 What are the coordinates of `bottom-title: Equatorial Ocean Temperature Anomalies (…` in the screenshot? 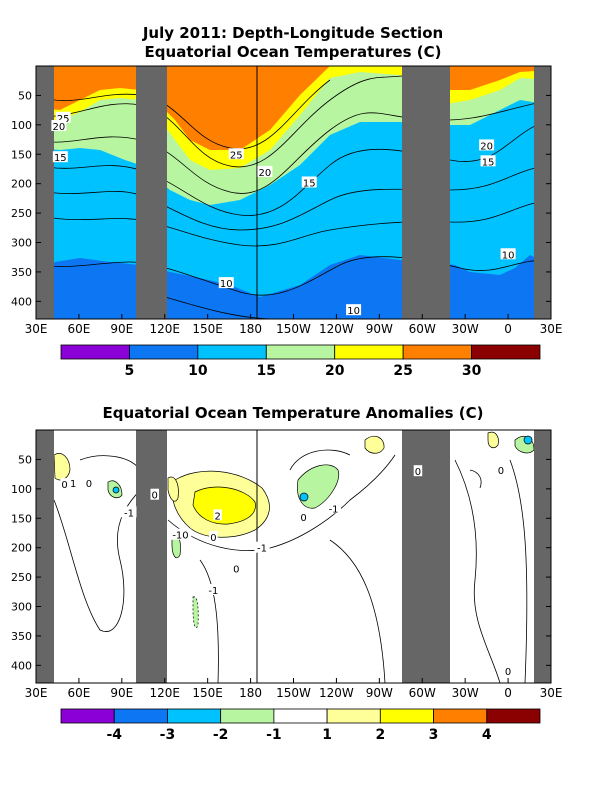 It's located at (293, 413).